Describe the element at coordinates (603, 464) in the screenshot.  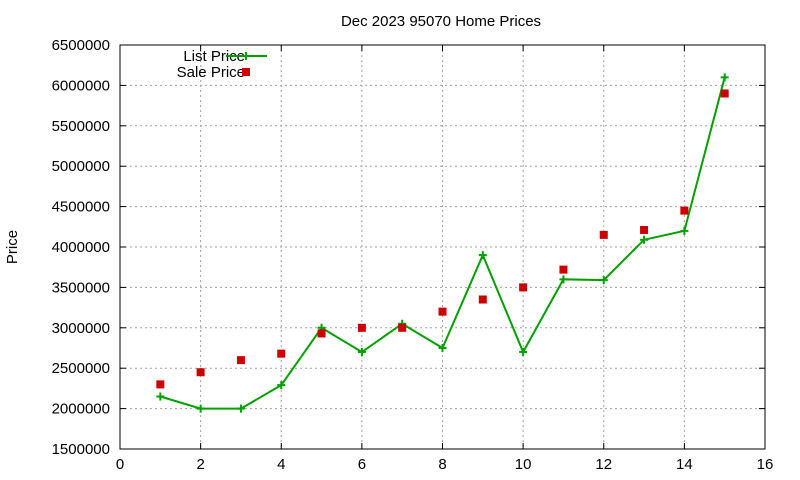
I see `x-tick-label: 12` at that location.